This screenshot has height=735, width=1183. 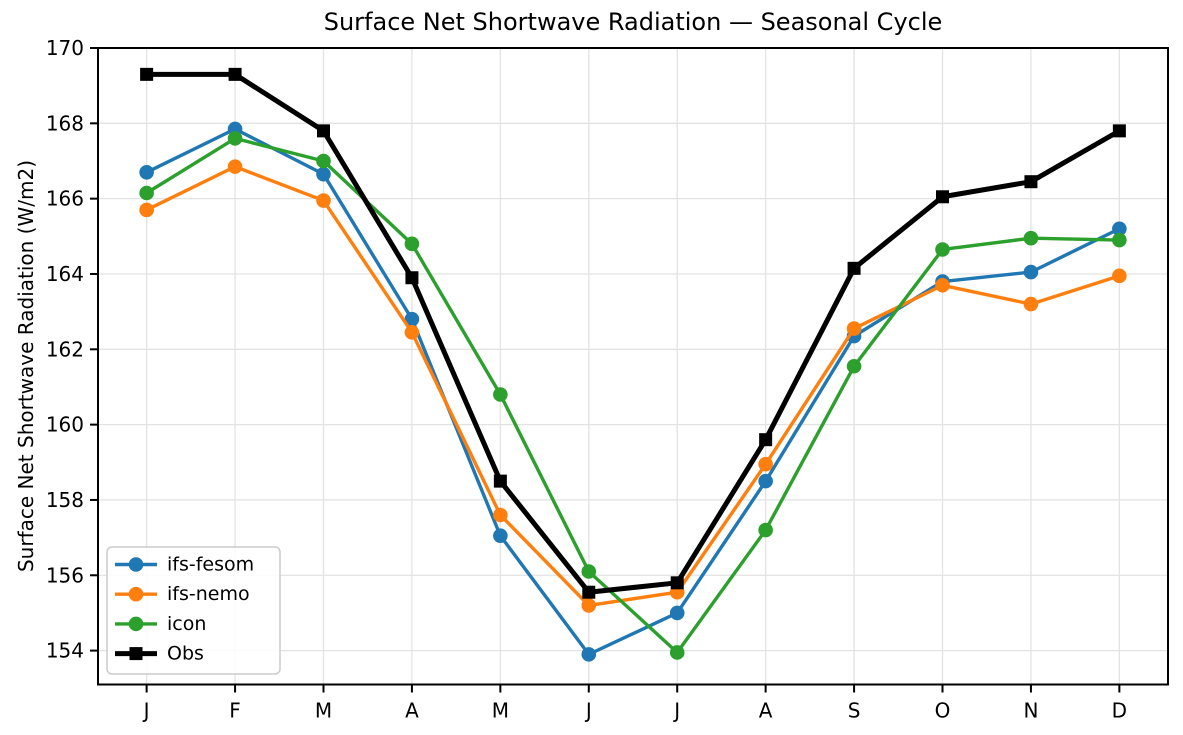 I want to click on legend: ifs-fesom ifs-nemo icon Obs, so click(x=193, y=610).